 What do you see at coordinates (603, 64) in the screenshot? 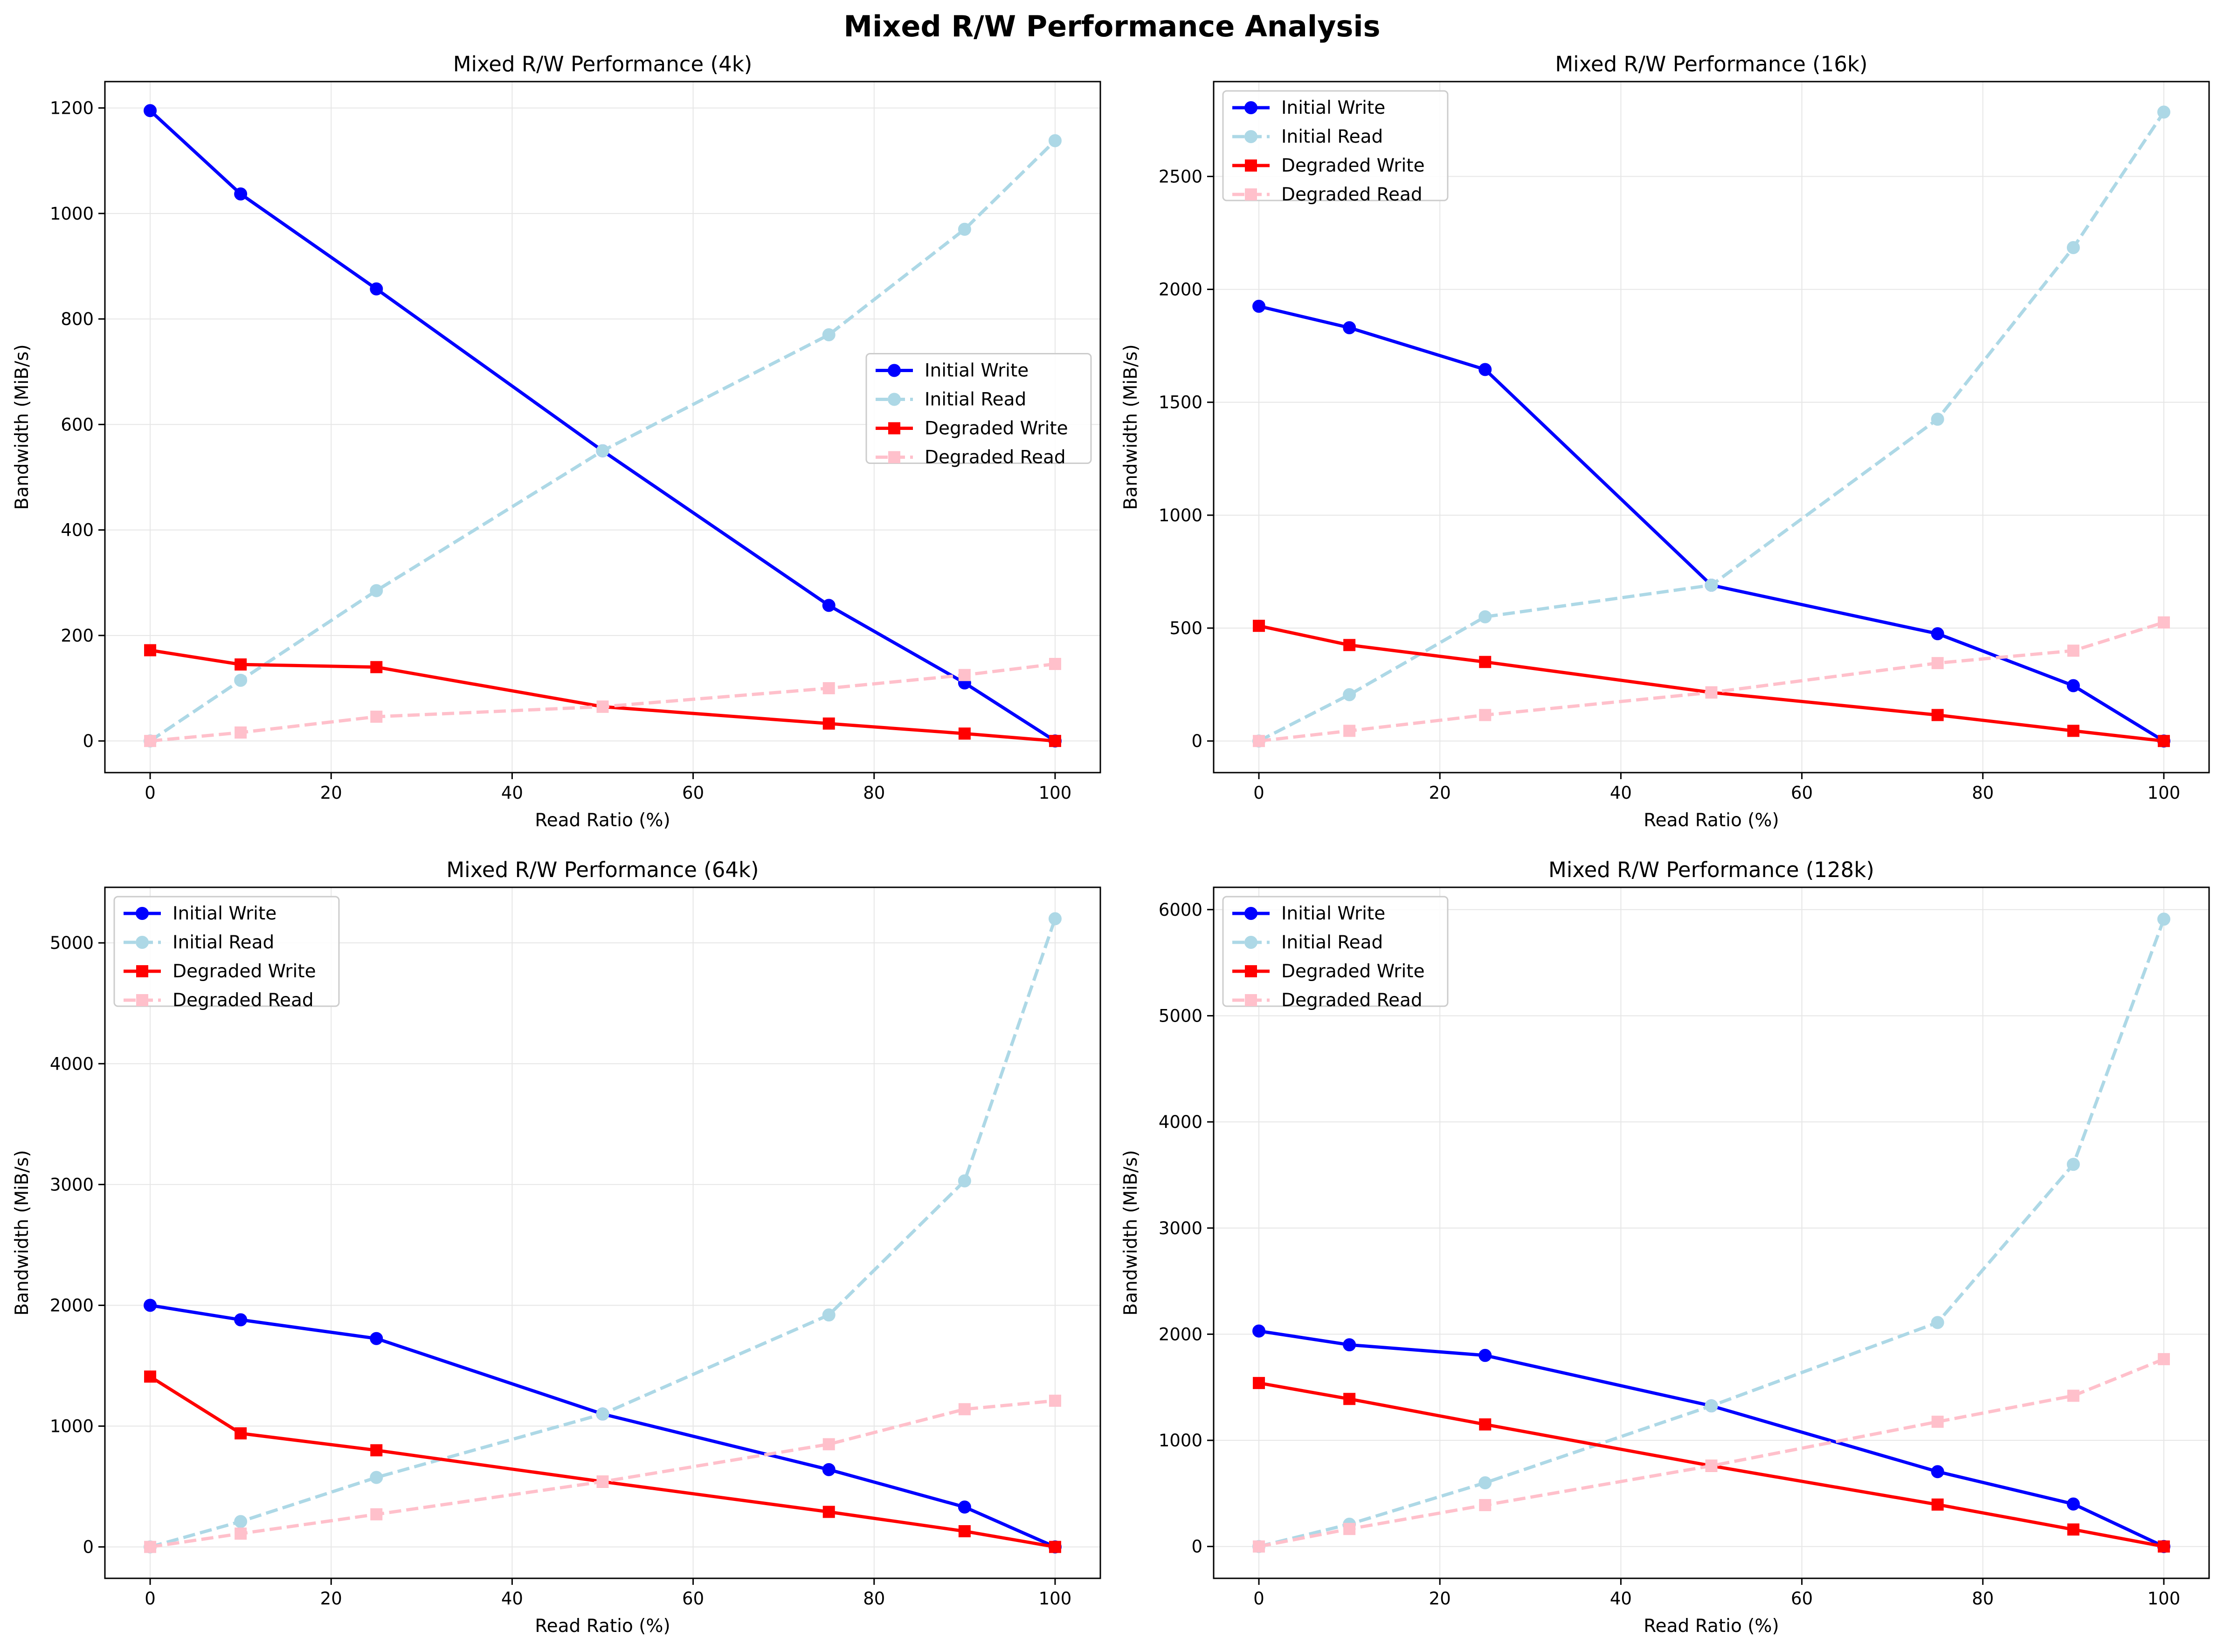
I see `subplot-title: Mixed R/W Performance (4k)` at bounding box center [603, 64].